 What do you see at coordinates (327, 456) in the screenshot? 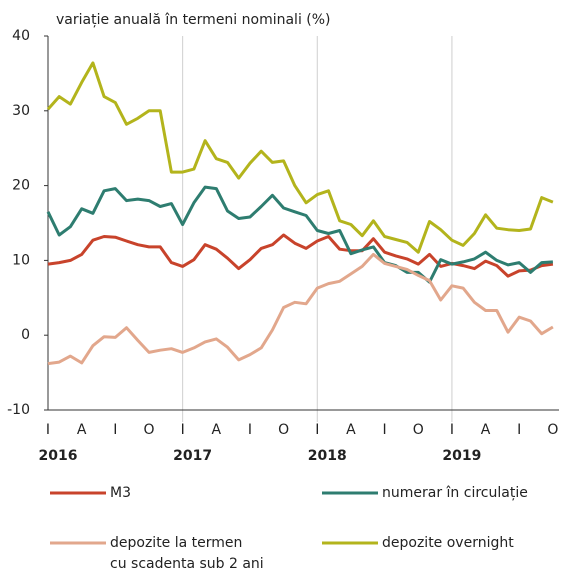
I see `year-label: 2018` at bounding box center [327, 456].